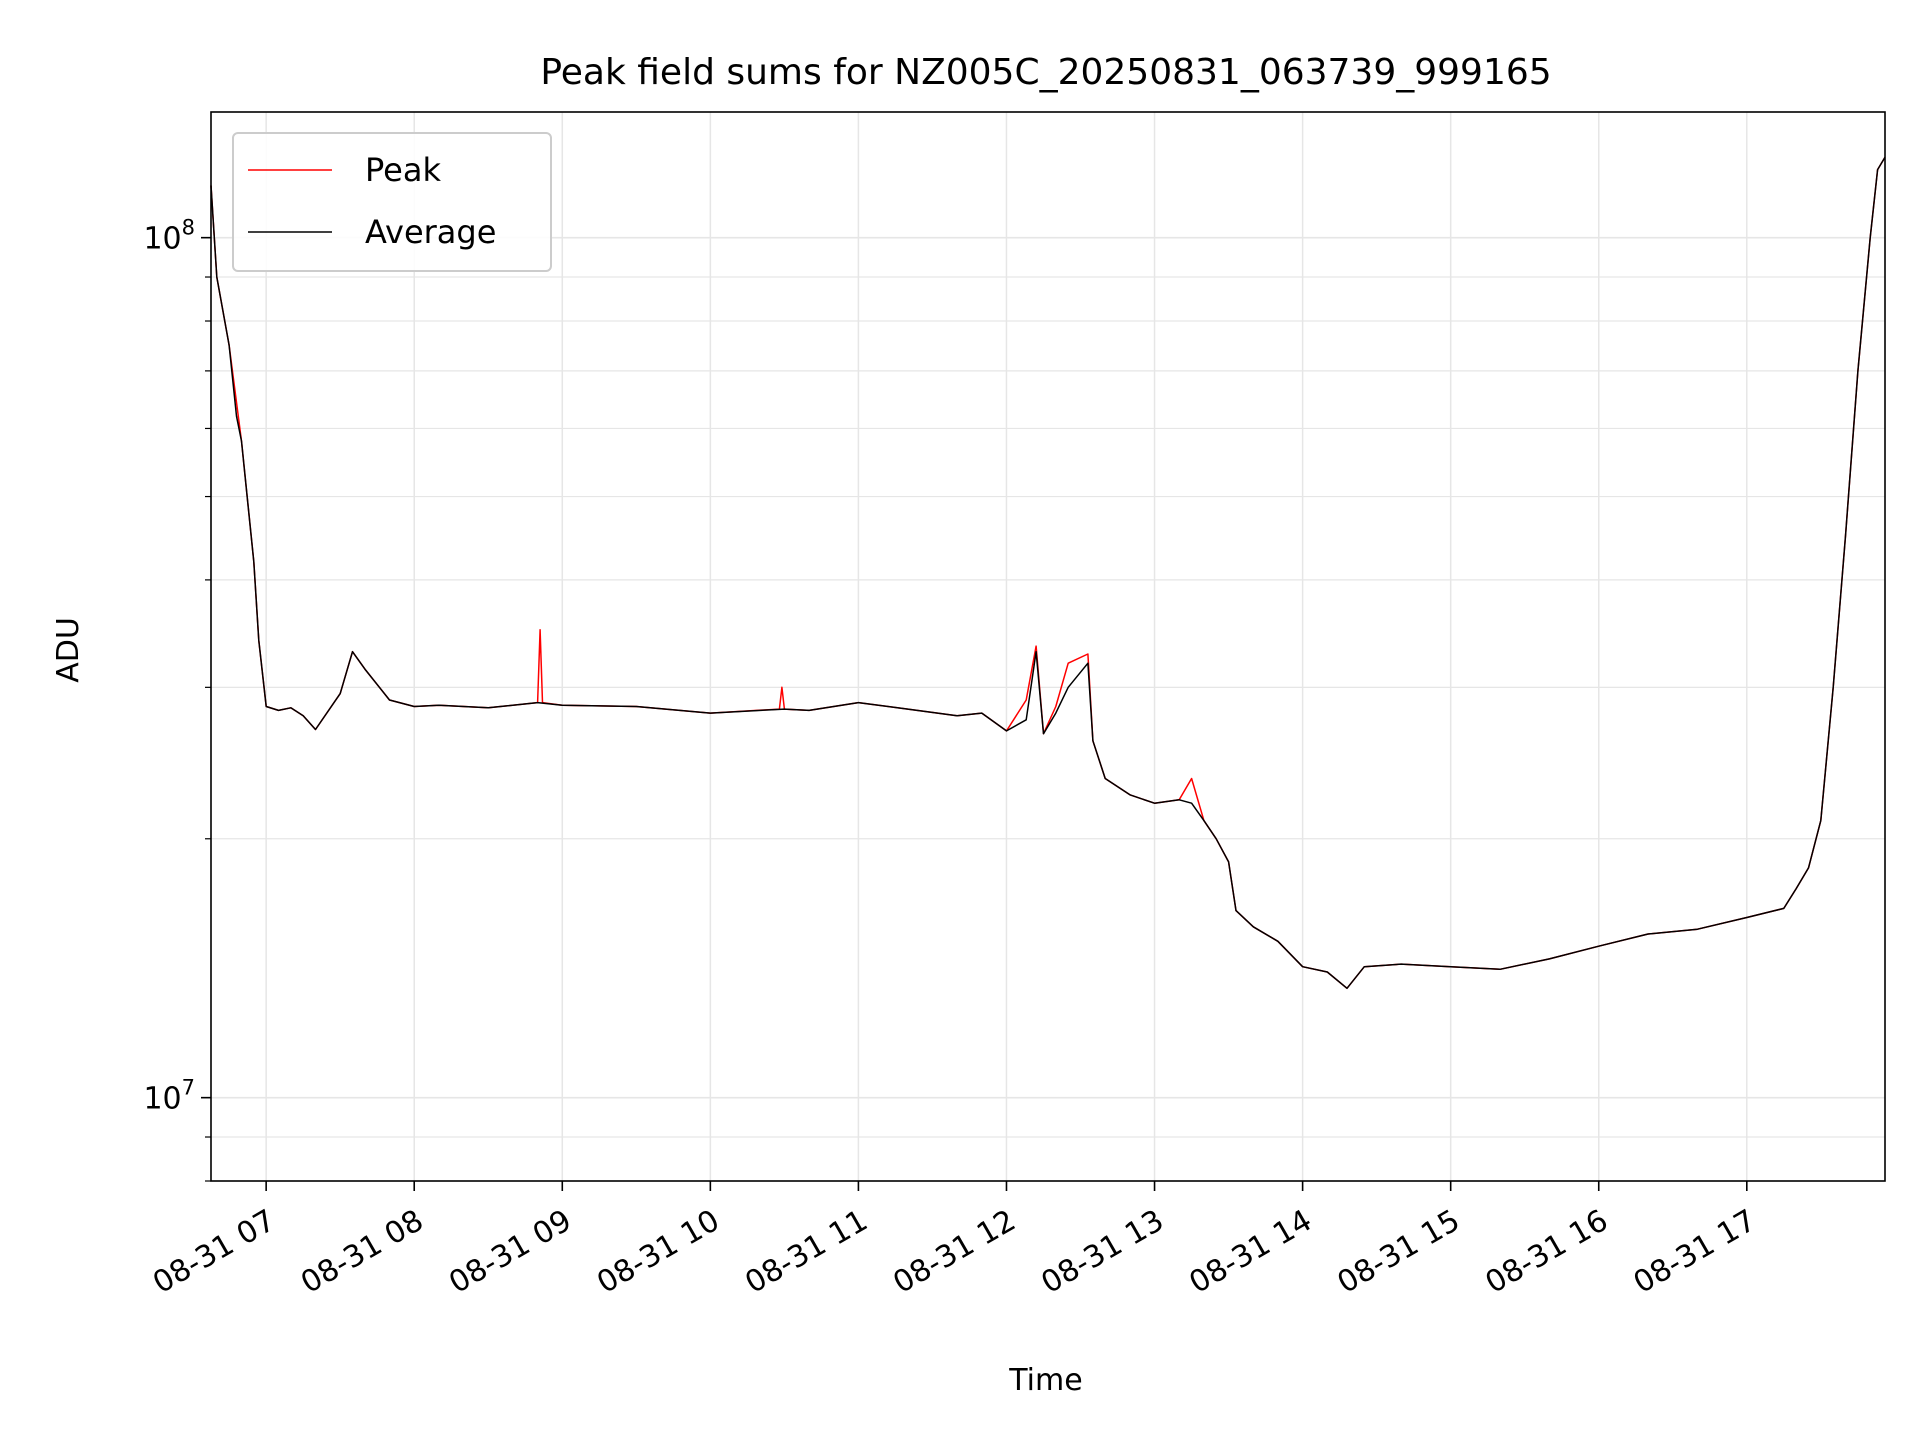 The image size is (1920, 1440). I want to click on y-axis-label: ADU, so click(68, 650).